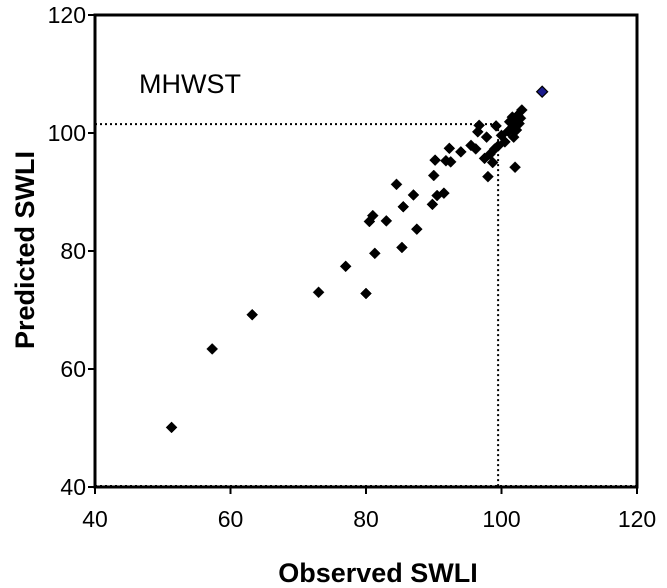  I want to click on y-tick-label: 100, so click(67, 133).